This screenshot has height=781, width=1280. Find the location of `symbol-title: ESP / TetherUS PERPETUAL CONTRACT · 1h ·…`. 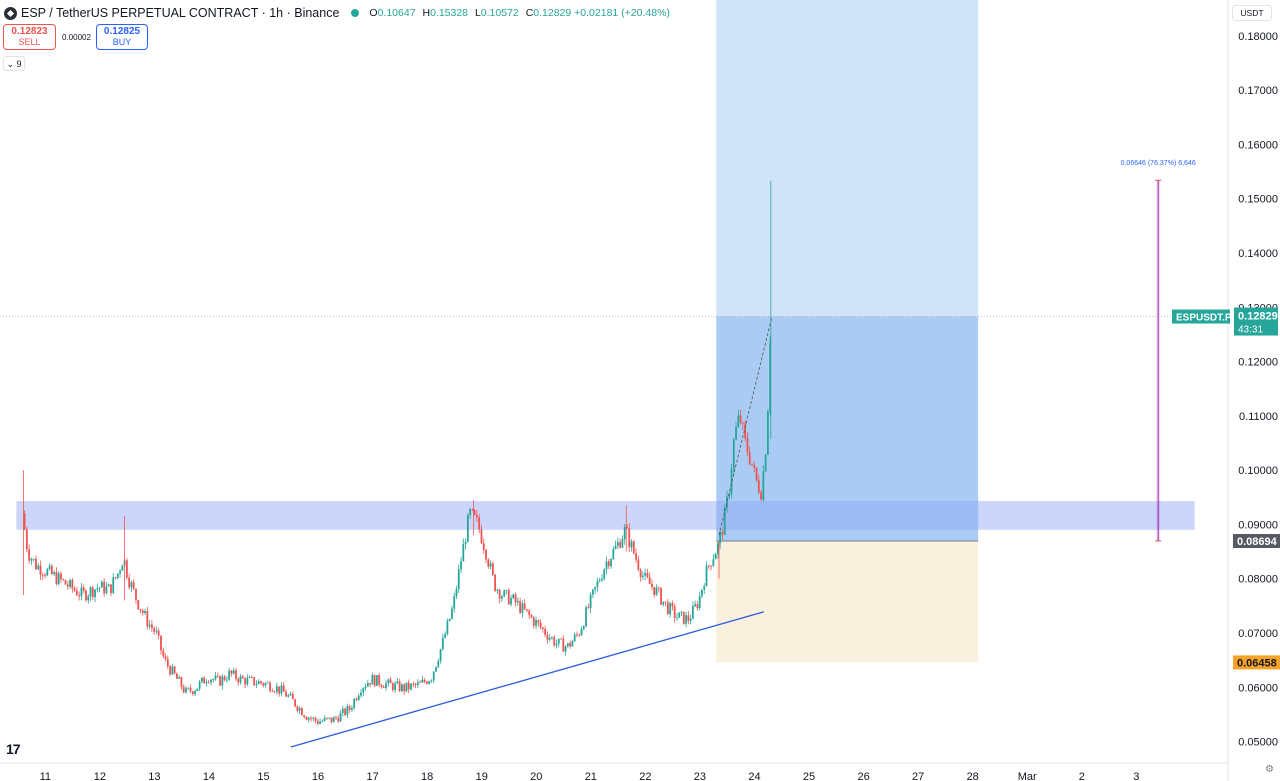

symbol-title: ESP / TetherUS PERPETUAL CONTRACT · 1h ·… is located at coordinates (180, 13).